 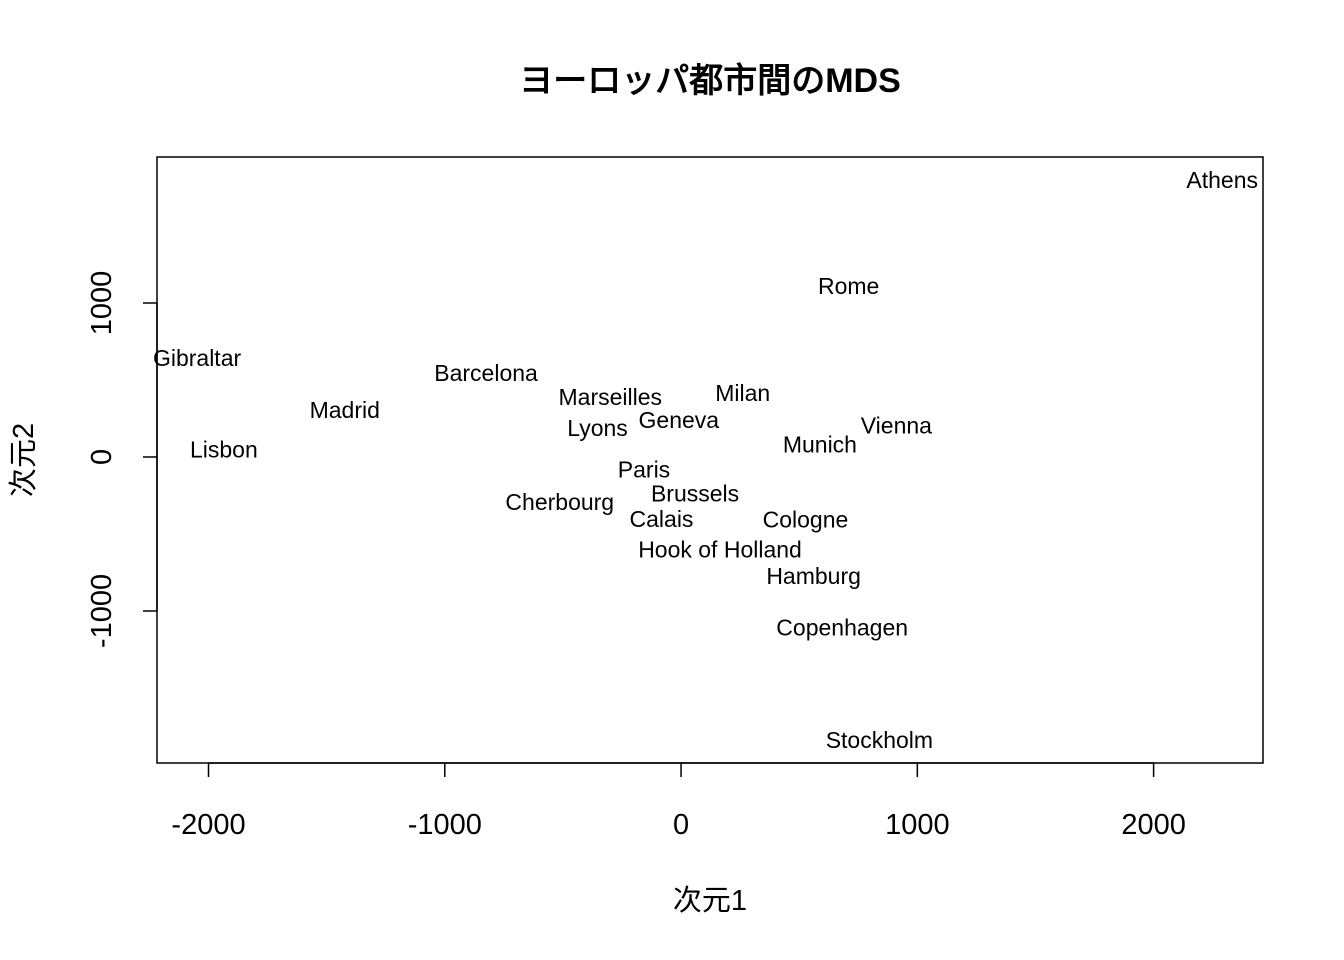 What do you see at coordinates (23, 460) in the screenshot?
I see `y-axis-label: 次元2` at bounding box center [23, 460].